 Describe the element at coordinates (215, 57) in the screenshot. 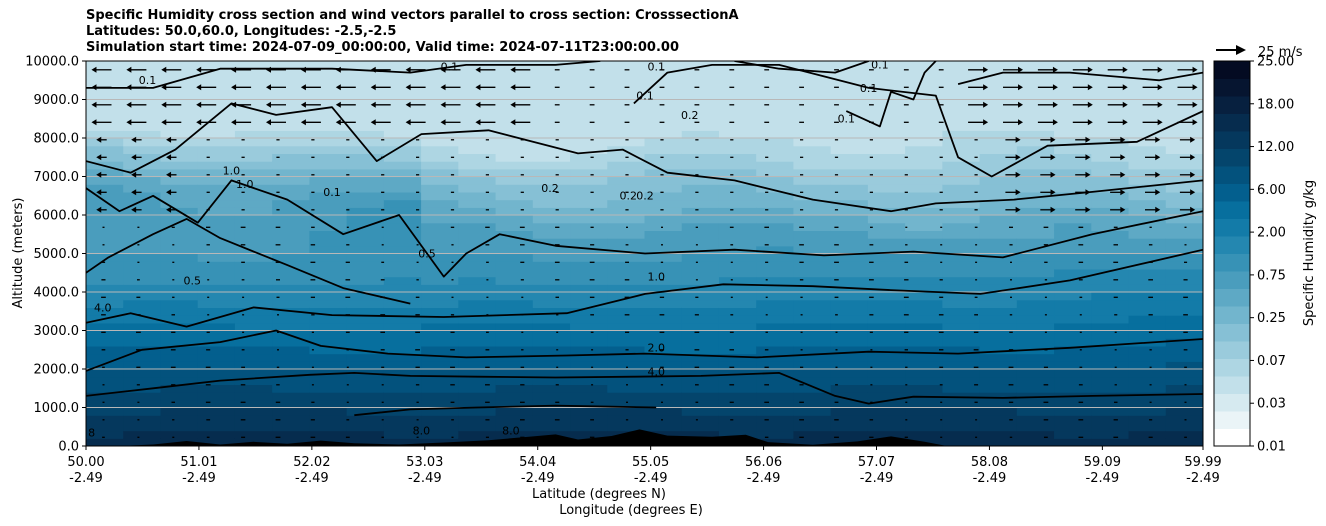

I see `contour-label: 0.1` at that location.